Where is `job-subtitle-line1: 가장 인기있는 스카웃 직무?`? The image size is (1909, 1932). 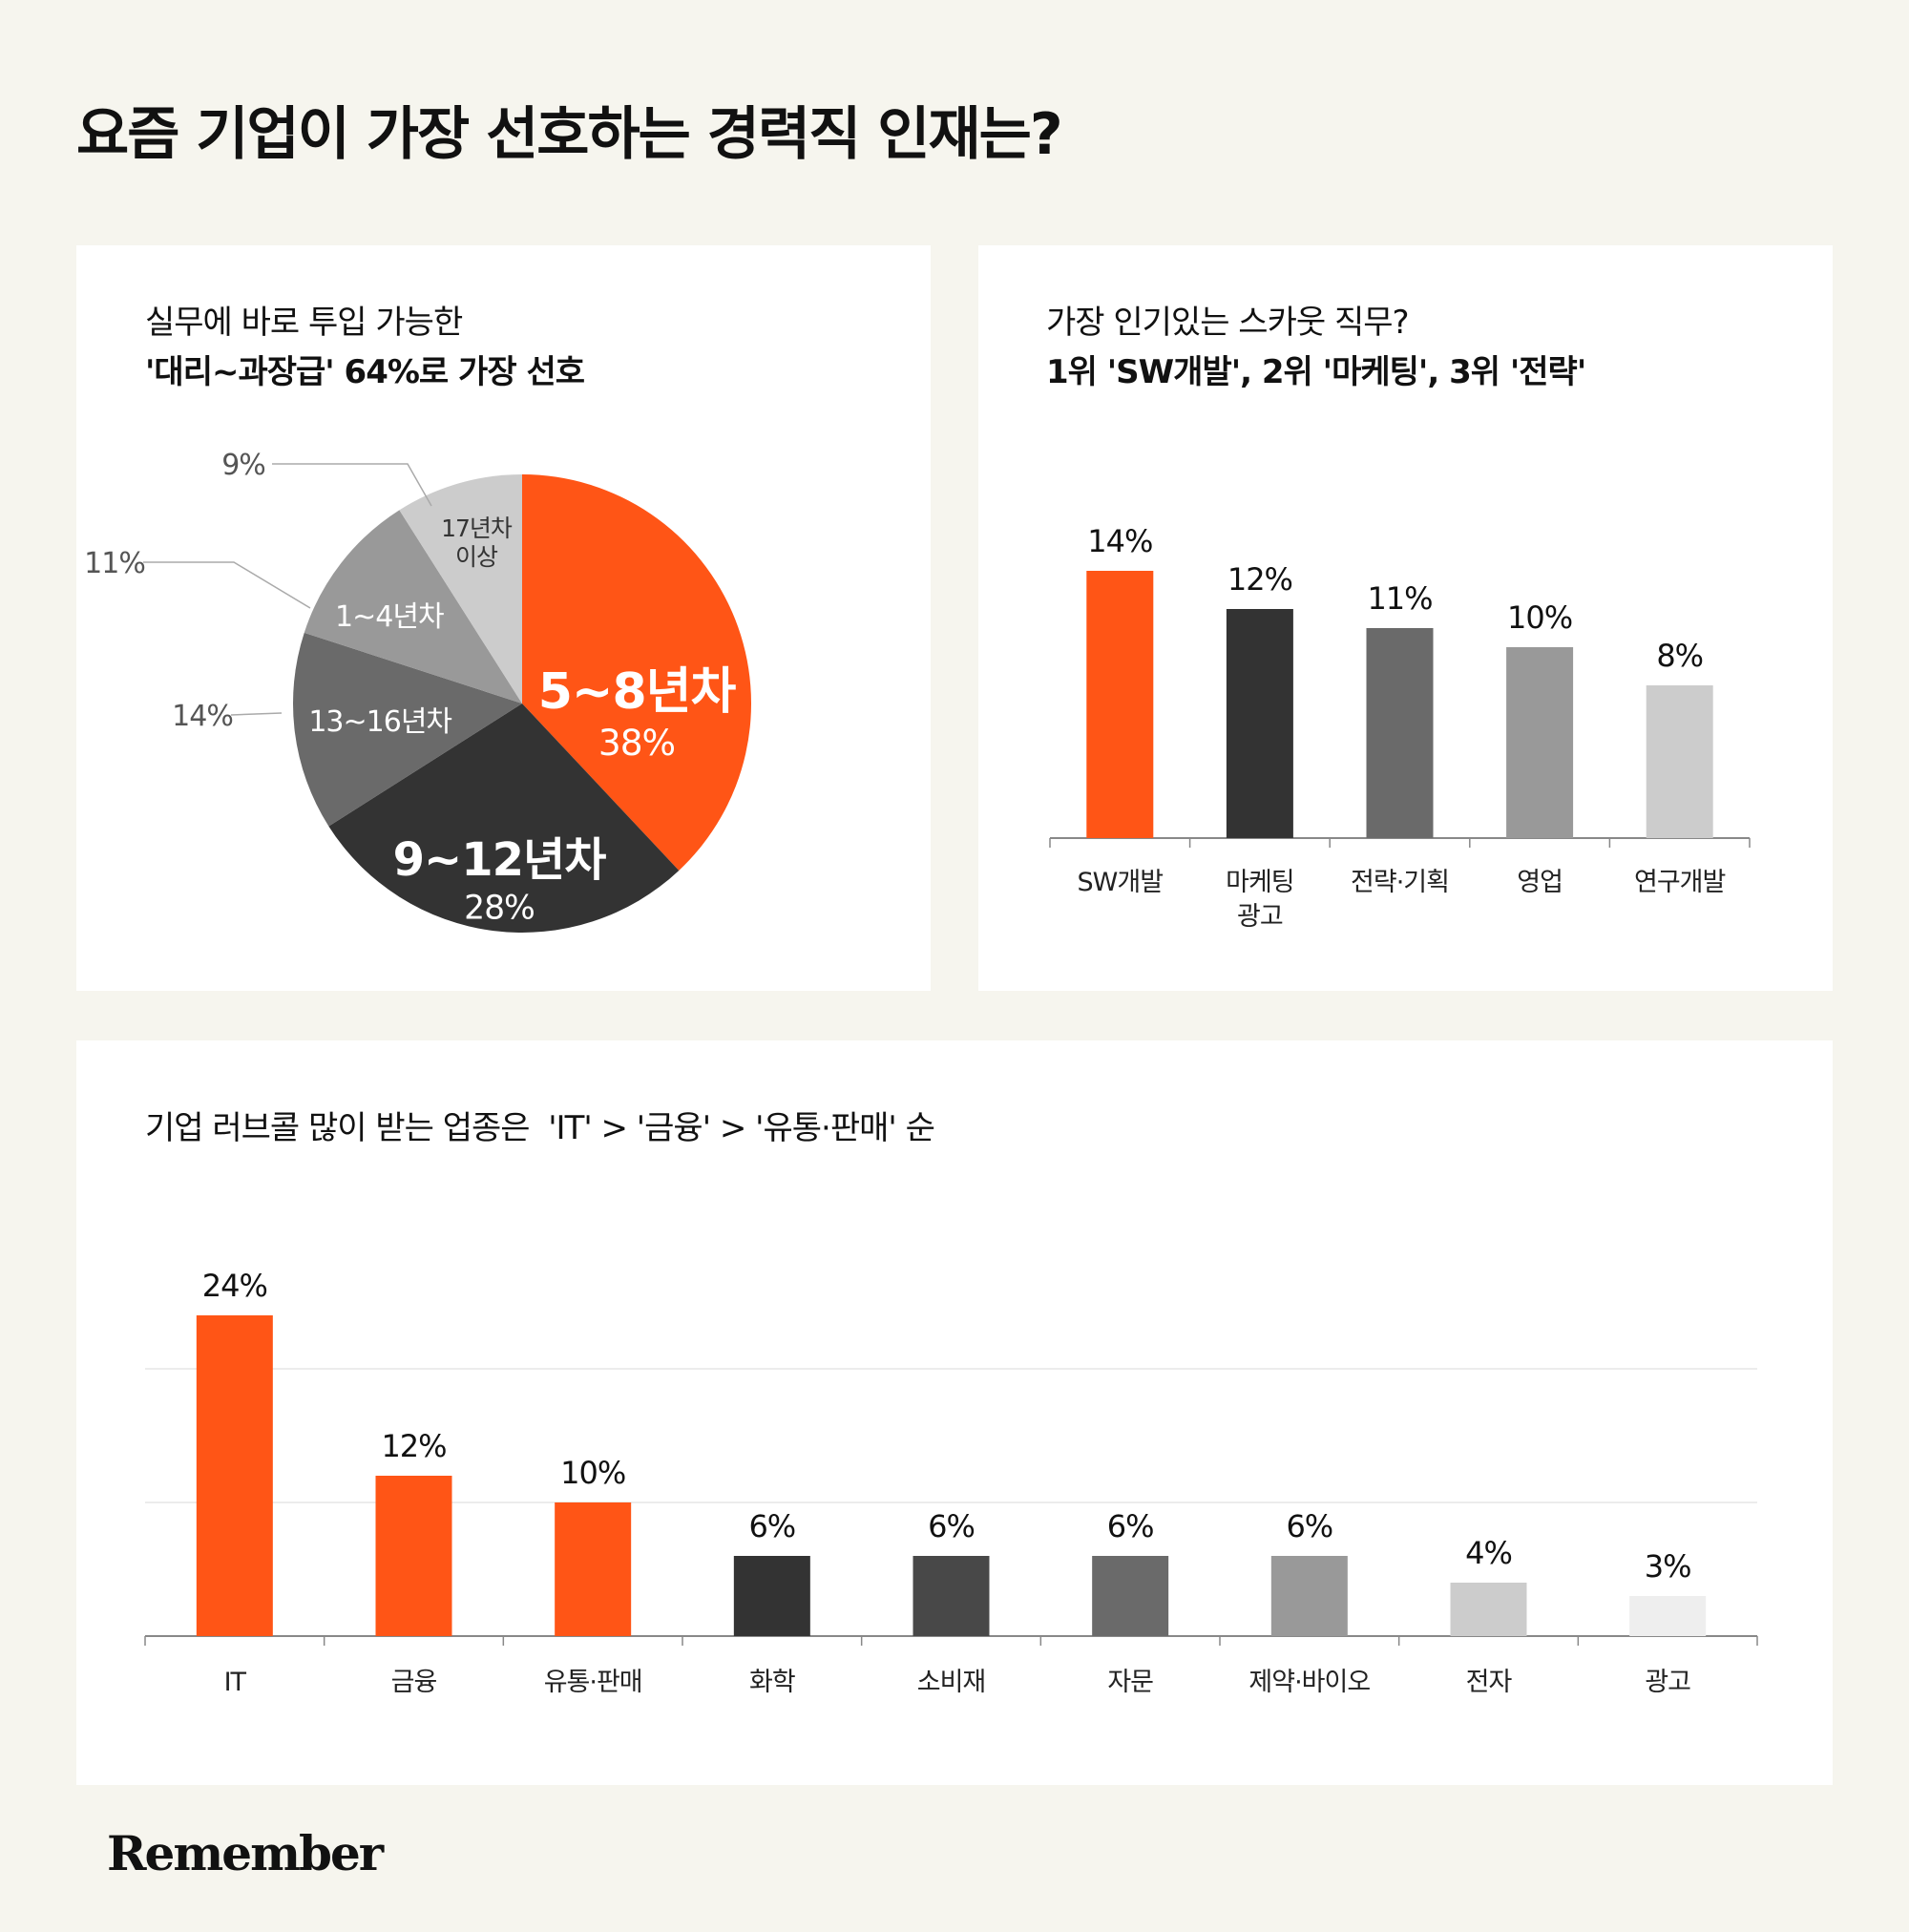 job-subtitle-line1: 가장 인기있는 스카웃 직무? is located at coordinates (1228, 323).